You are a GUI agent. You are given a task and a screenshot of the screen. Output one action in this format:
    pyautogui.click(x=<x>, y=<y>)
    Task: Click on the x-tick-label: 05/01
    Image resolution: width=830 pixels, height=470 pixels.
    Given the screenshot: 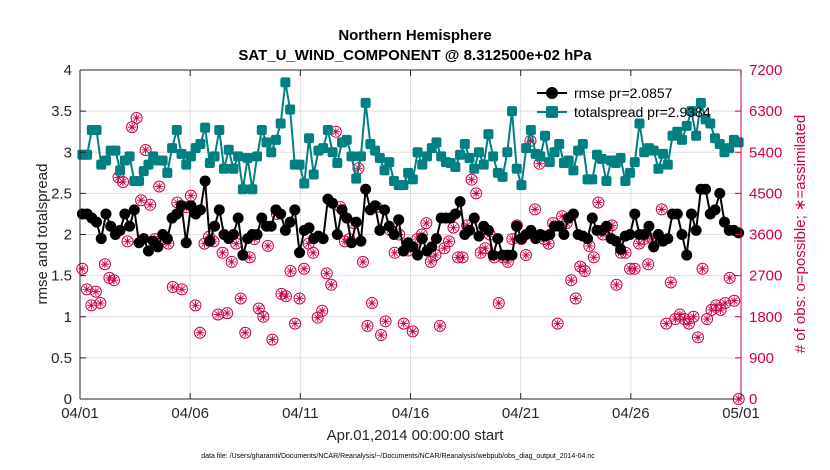 What is the action you would take?
    pyautogui.click(x=741, y=413)
    